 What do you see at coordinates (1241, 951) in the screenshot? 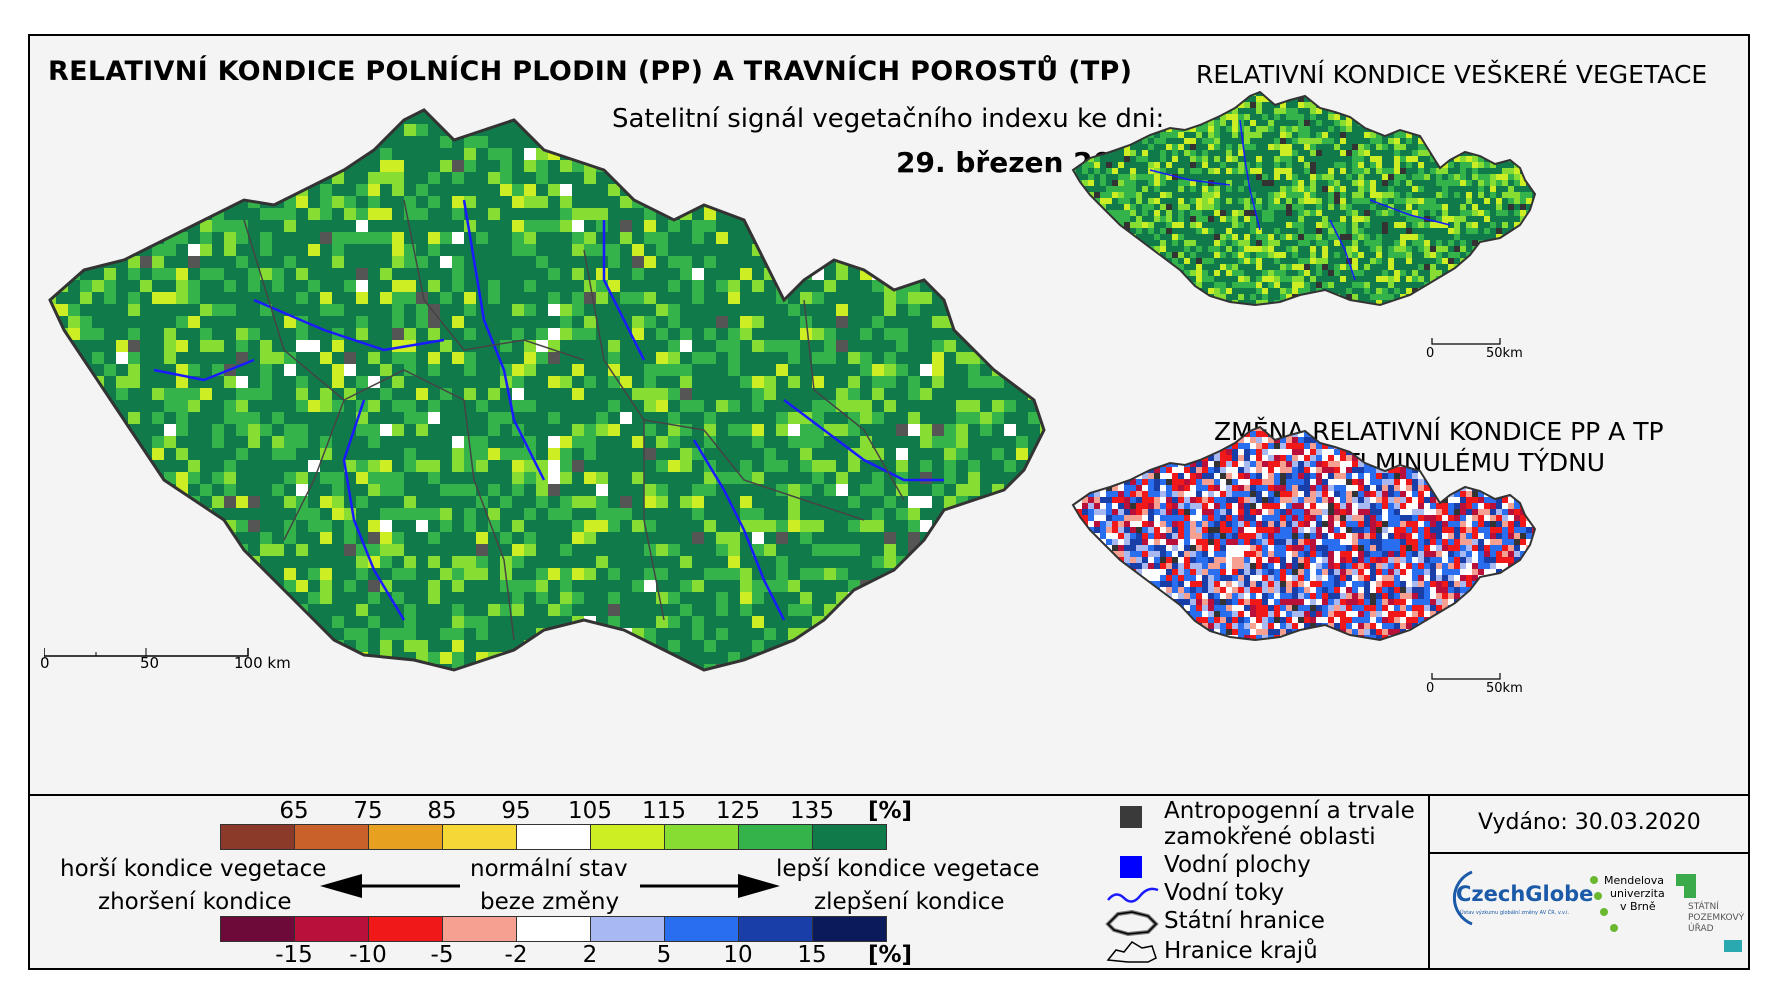
I see `region-border-label: Hranice krajů` at bounding box center [1241, 951].